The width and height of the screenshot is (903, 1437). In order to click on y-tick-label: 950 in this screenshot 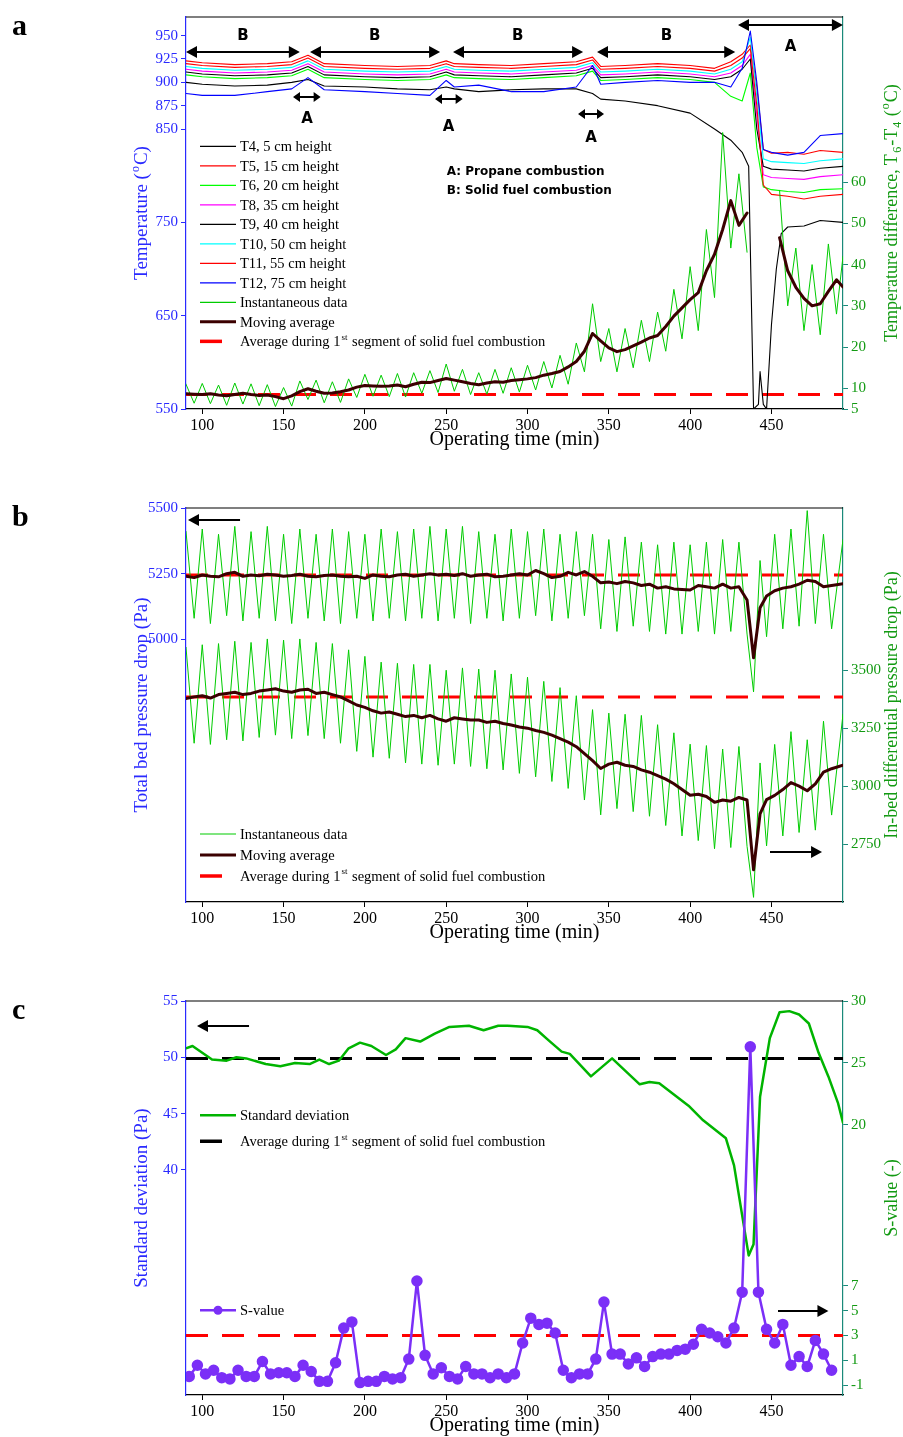, I will do `click(166, 34)`.